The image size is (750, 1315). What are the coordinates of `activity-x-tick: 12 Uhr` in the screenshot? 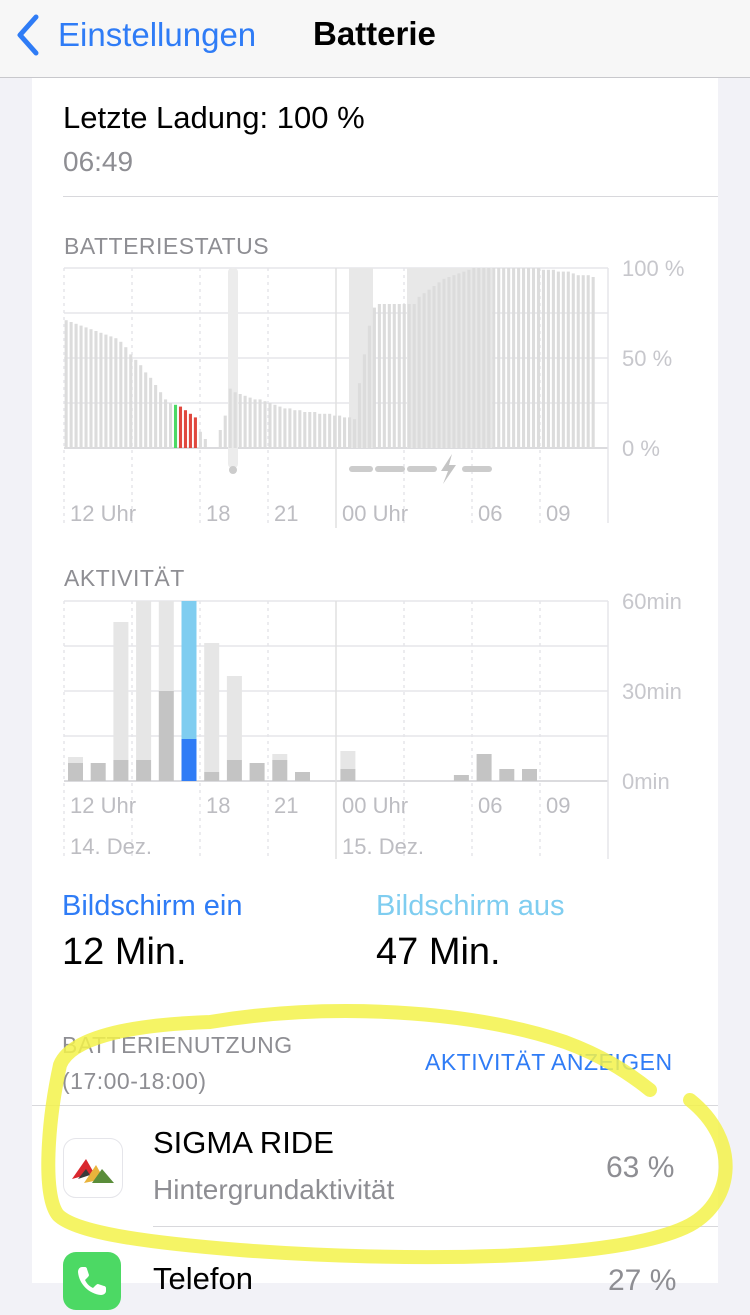 It's located at (103, 805).